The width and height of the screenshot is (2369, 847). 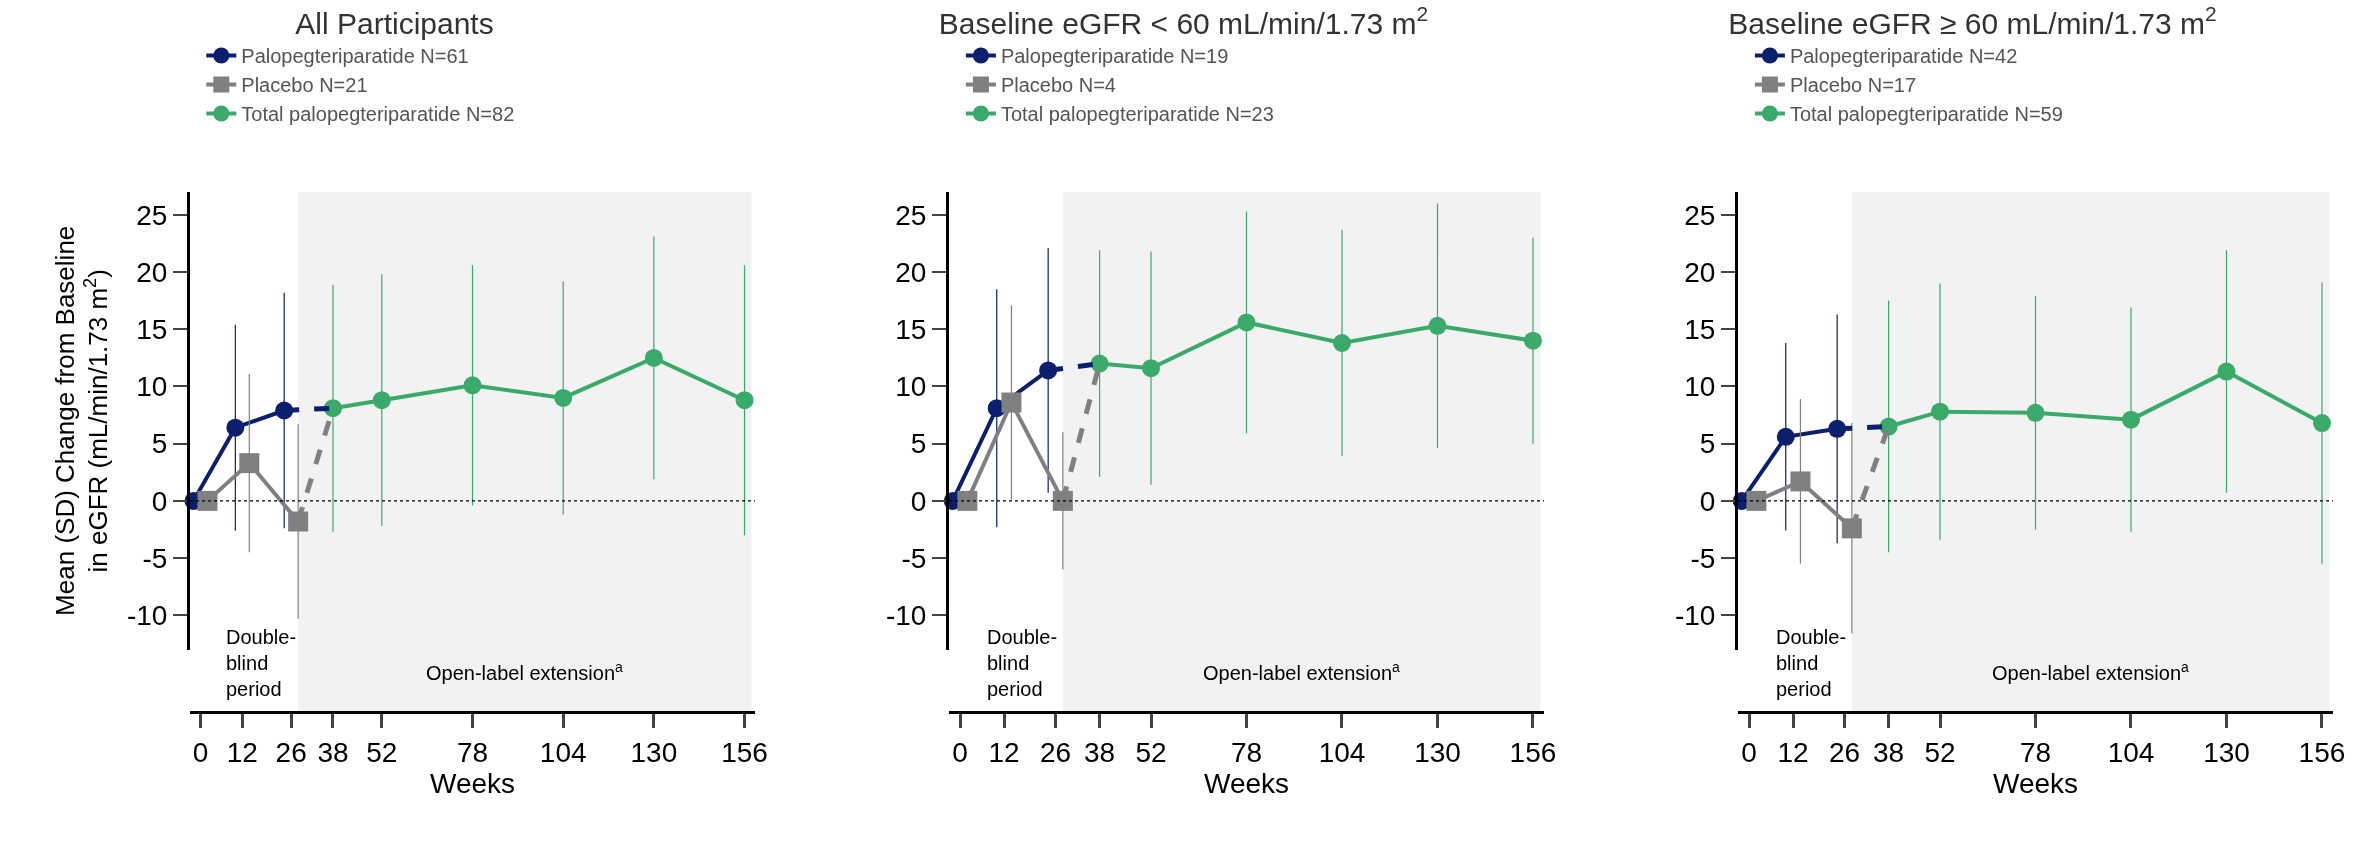 What do you see at coordinates (304, 85) in the screenshot?
I see `legend-label: Placebo N=21` at bounding box center [304, 85].